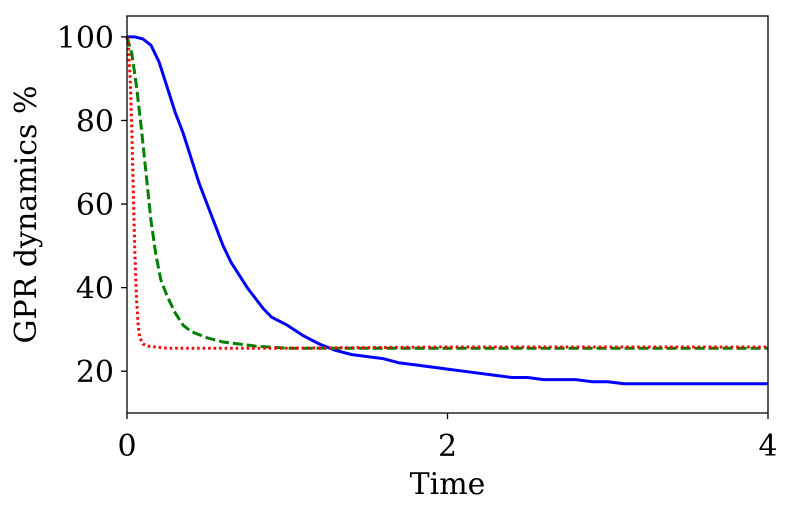 This screenshot has height=511, width=789. What do you see at coordinates (26, 215) in the screenshot?
I see `y-axis-label: GPR dynamics %` at bounding box center [26, 215].